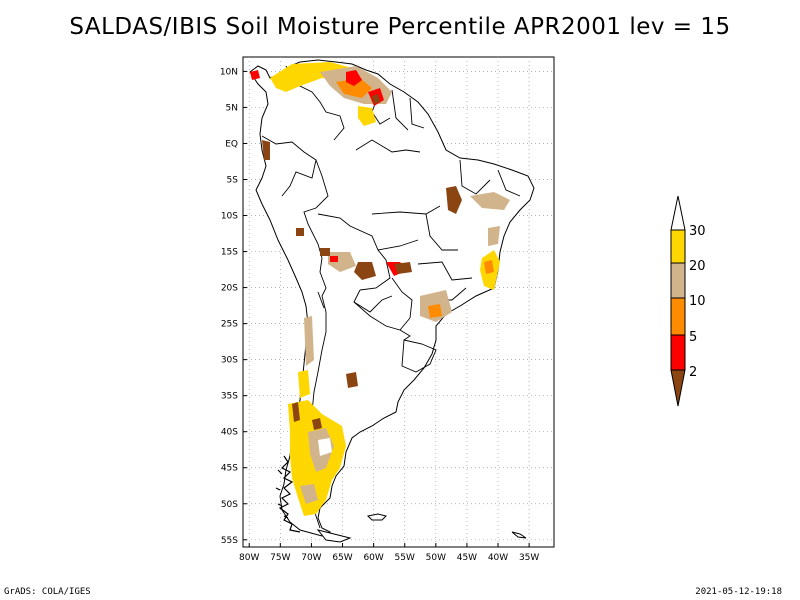 This screenshot has height=600, width=800. I want to click on shade-ne-brazil-brown, so click(454, 200).